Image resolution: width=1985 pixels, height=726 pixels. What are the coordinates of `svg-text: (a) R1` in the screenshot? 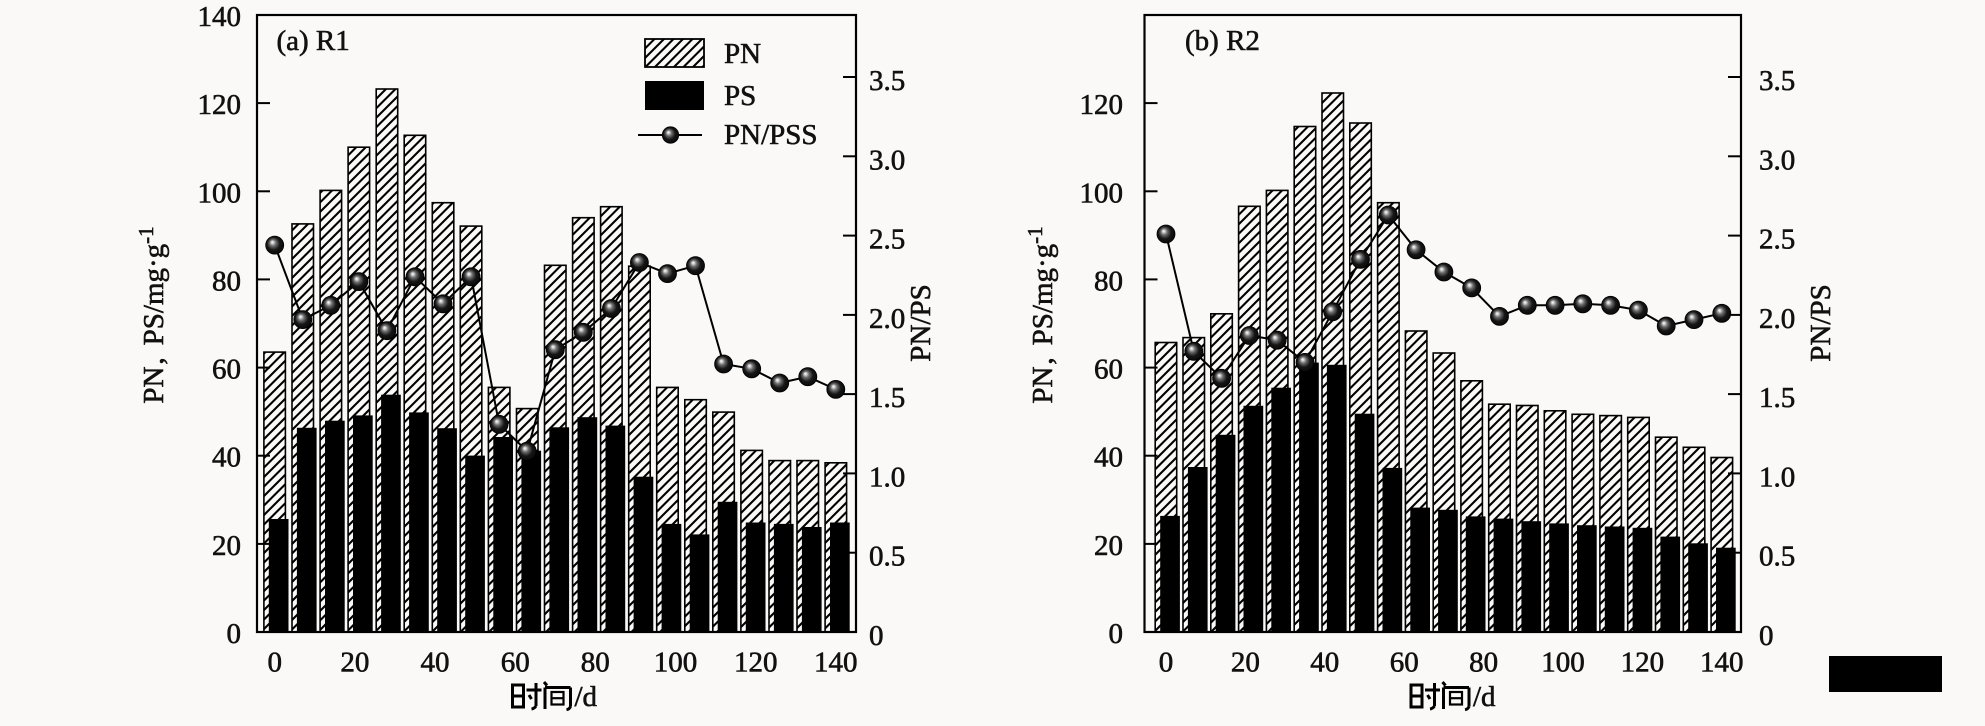 It's located at (313, 41).